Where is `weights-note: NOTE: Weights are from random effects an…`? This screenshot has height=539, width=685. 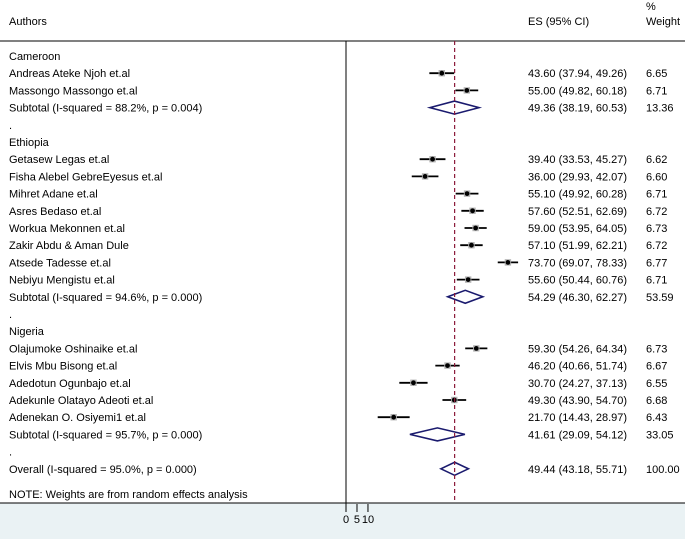
weights-note: NOTE: Weights are from random effects an… is located at coordinates (128, 495).